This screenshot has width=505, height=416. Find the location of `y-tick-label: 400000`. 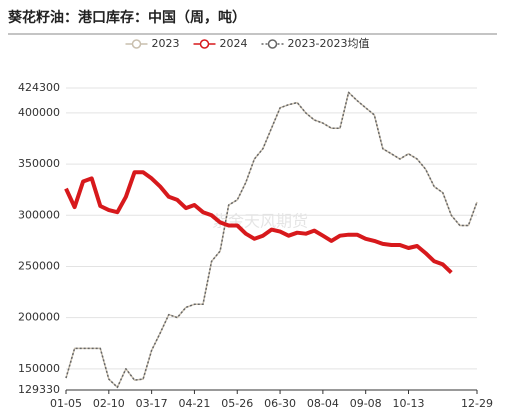

y-tick-label: 400000 is located at coordinates (39, 112).